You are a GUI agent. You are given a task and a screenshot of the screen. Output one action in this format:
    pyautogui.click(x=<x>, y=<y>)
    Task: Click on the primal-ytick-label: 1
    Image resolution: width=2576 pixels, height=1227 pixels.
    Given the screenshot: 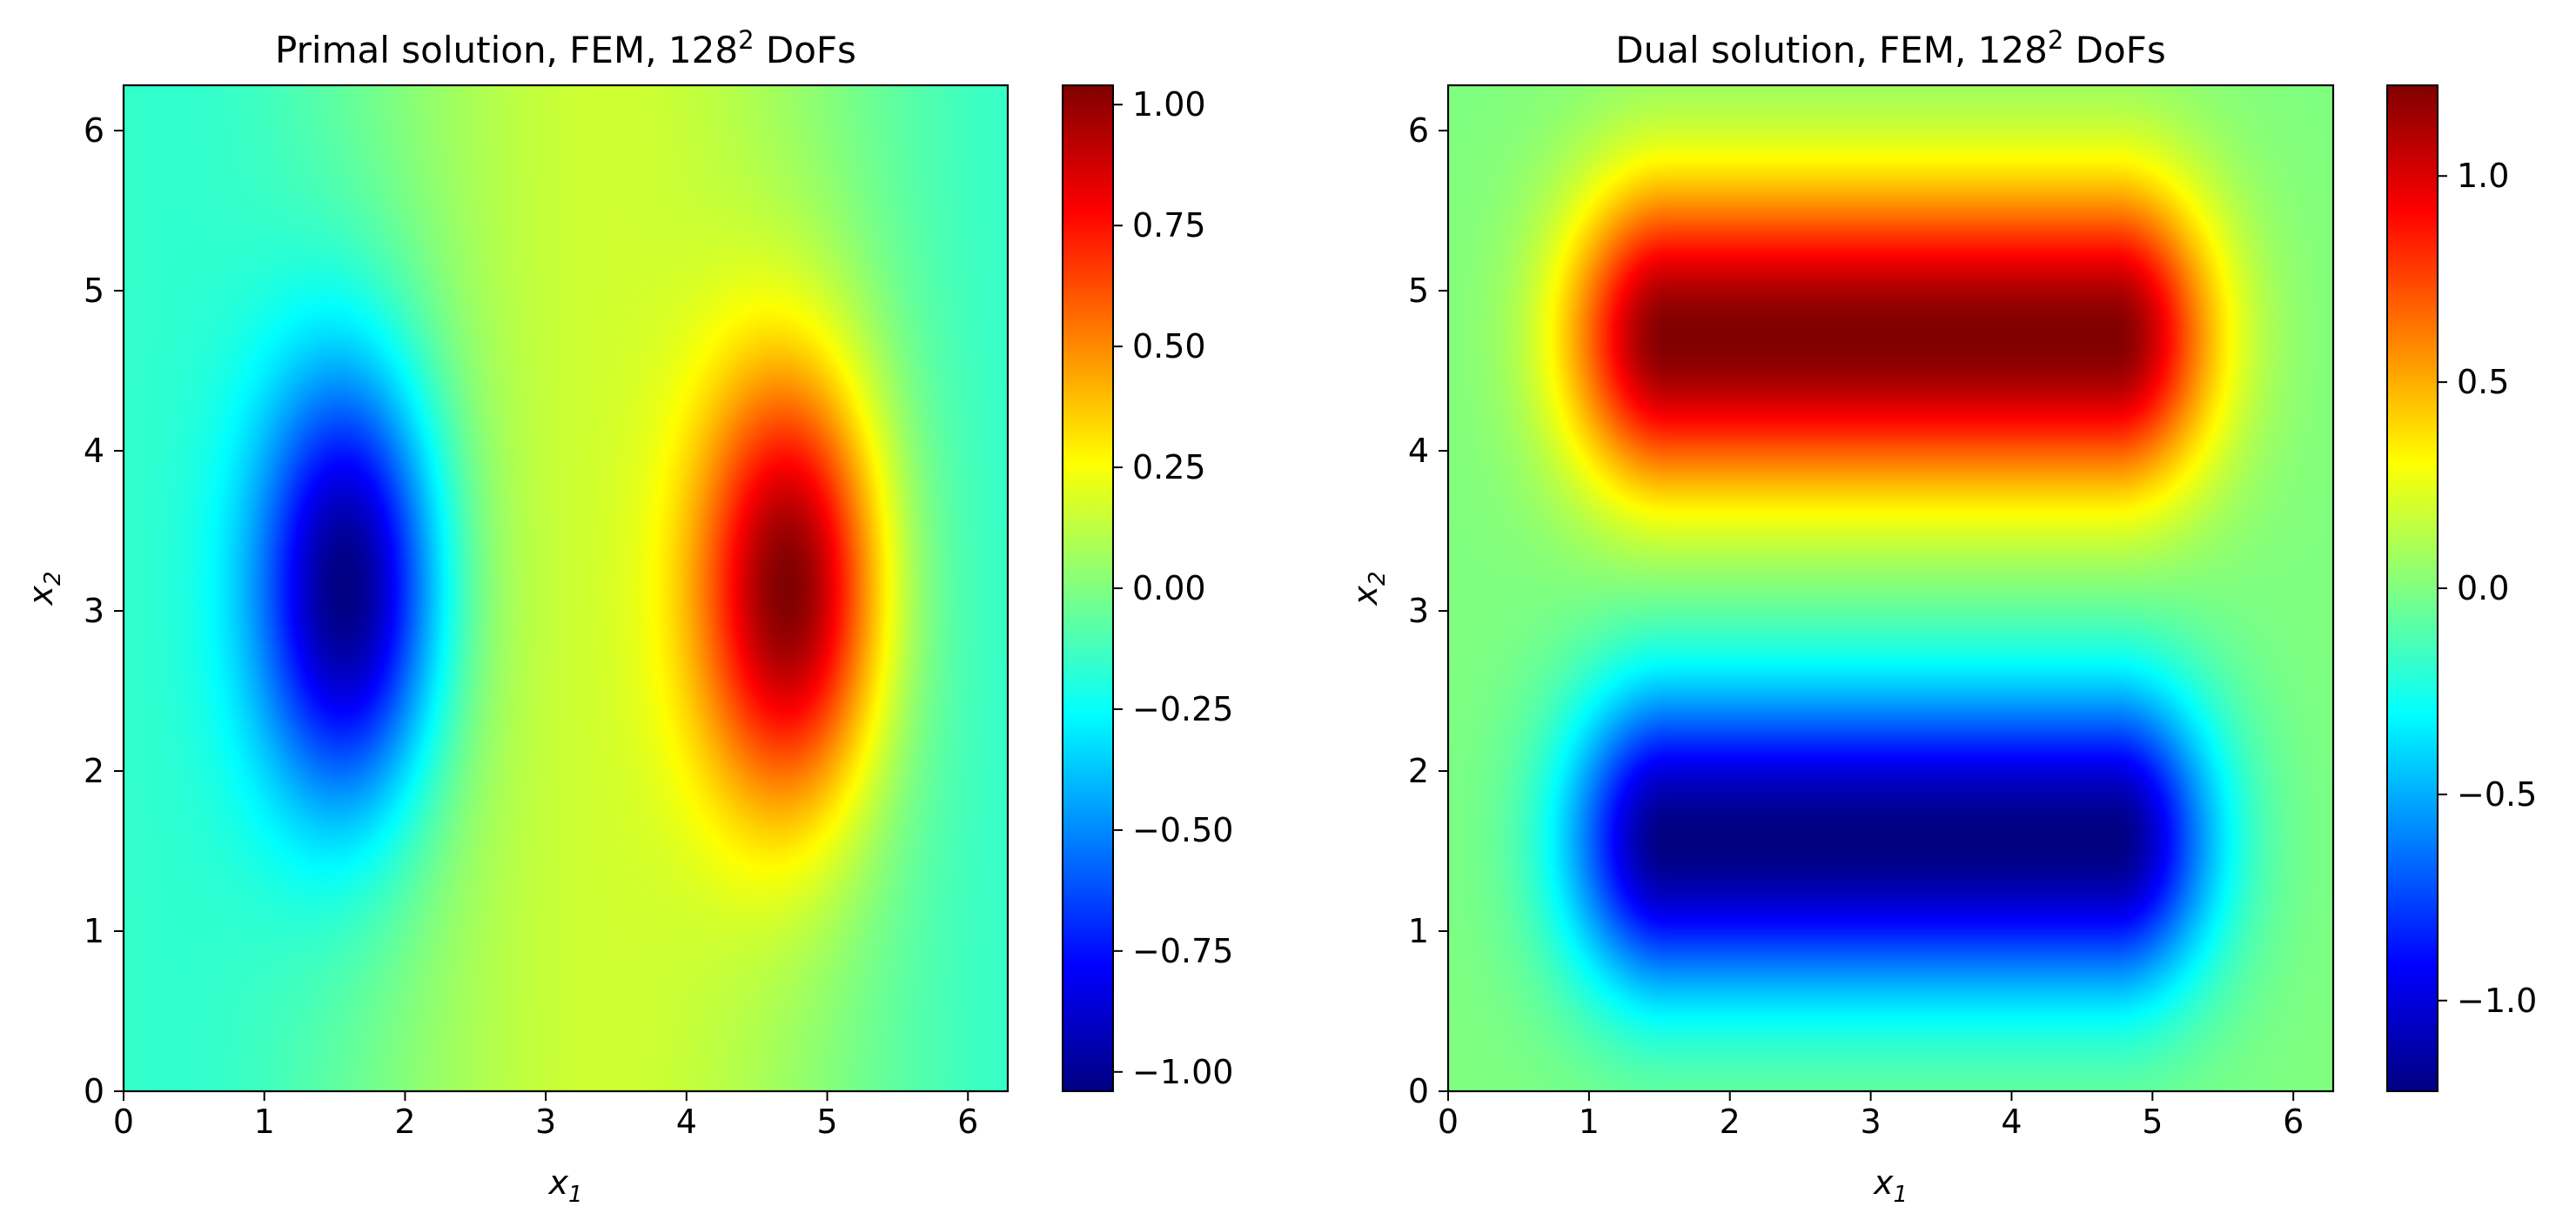 What is the action you would take?
    pyautogui.click(x=94, y=931)
    